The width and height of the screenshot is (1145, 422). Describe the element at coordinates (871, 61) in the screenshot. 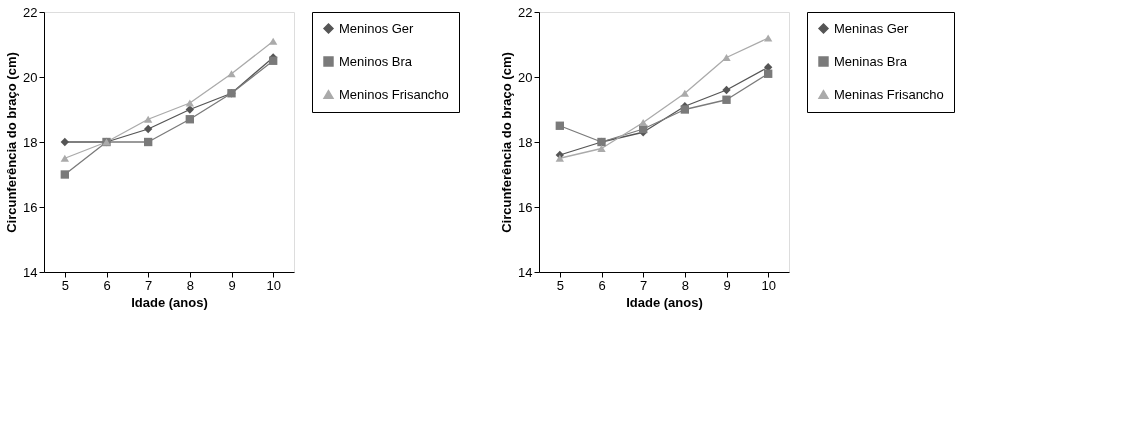

I see `legend-label: Meninas Bra` at that location.